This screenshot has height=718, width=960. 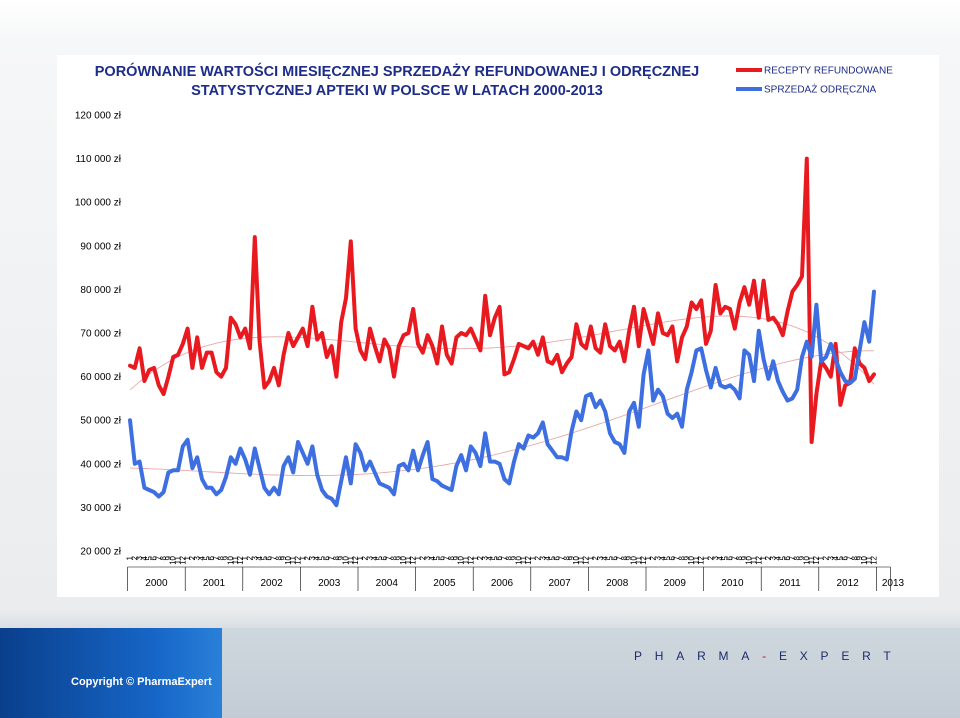 I want to click on y-tick-label: 100 000 zł, so click(x=98, y=203).